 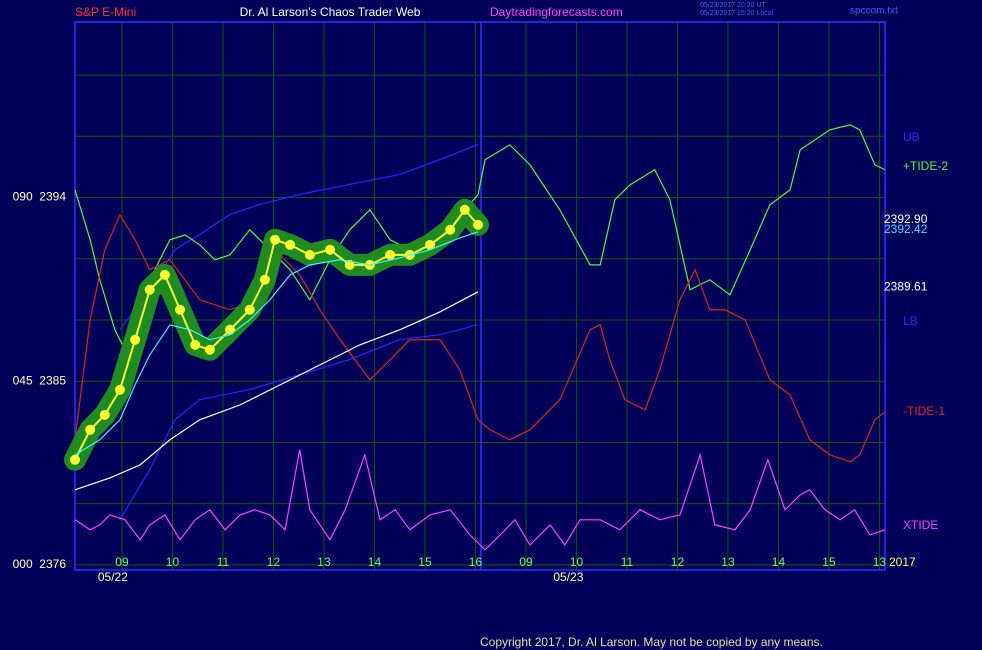 I want to click on legend-label: -TIDE-1, so click(x=924, y=411).